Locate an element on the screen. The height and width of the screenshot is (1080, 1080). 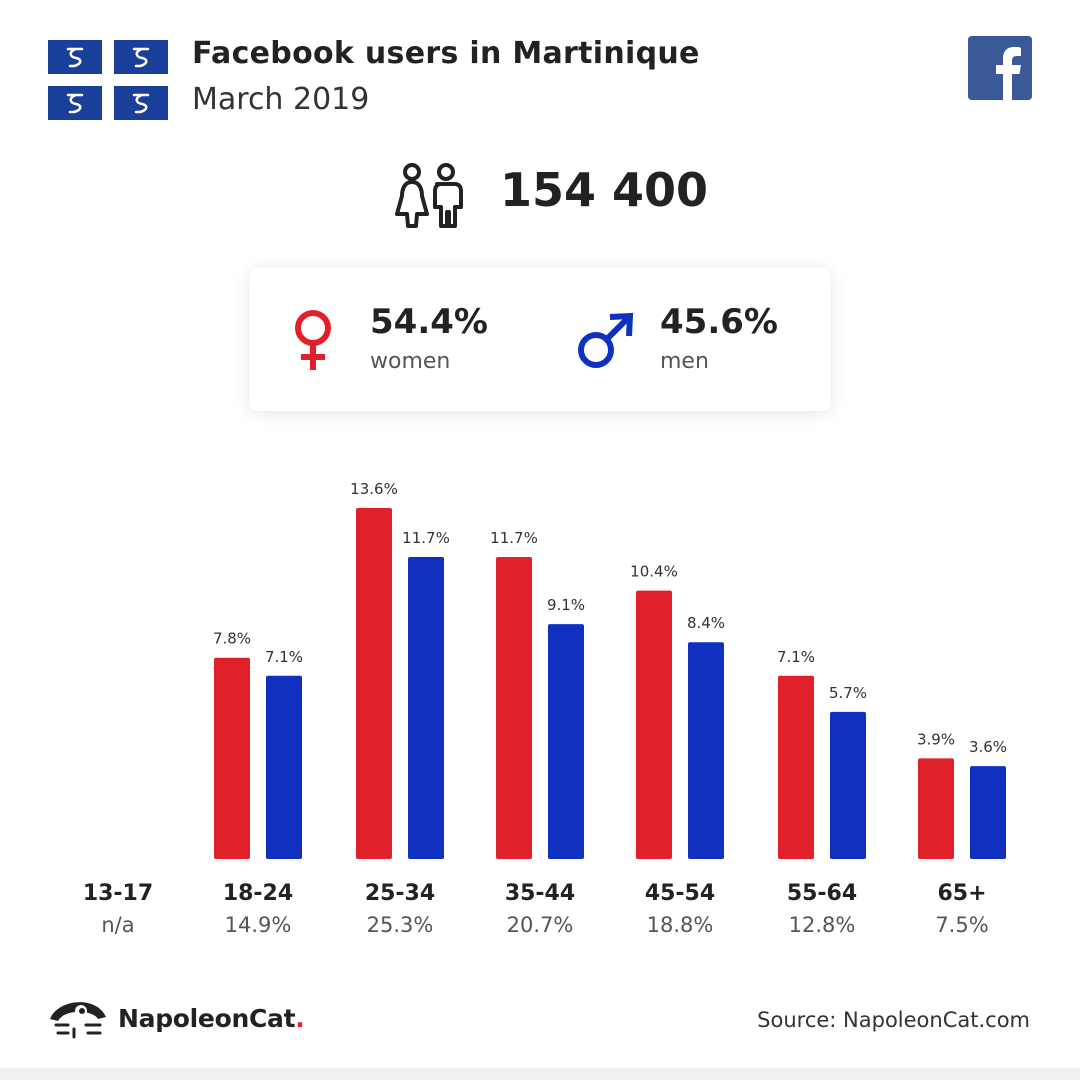
bottom-strip is located at coordinates (540, 1074).